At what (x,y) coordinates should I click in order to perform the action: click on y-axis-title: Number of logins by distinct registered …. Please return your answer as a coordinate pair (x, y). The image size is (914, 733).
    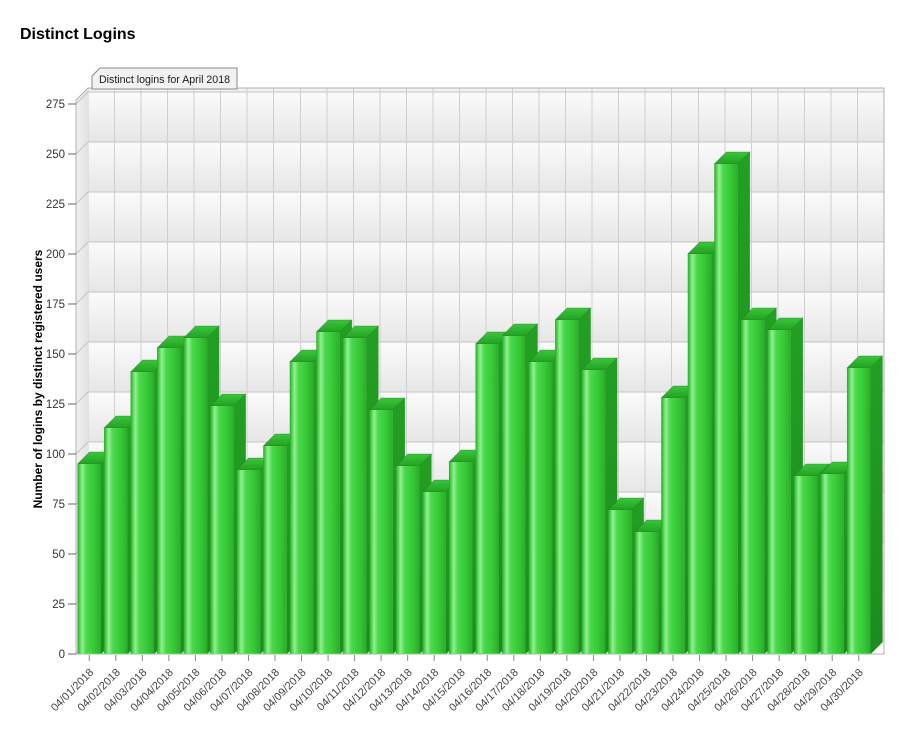
    Looking at the image, I should click on (38, 378).